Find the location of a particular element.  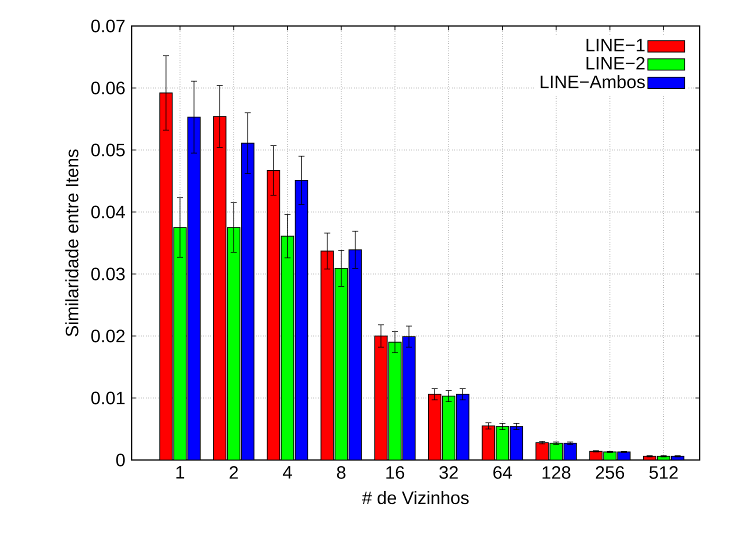

x-tick-label: 128 is located at coordinates (556, 472).